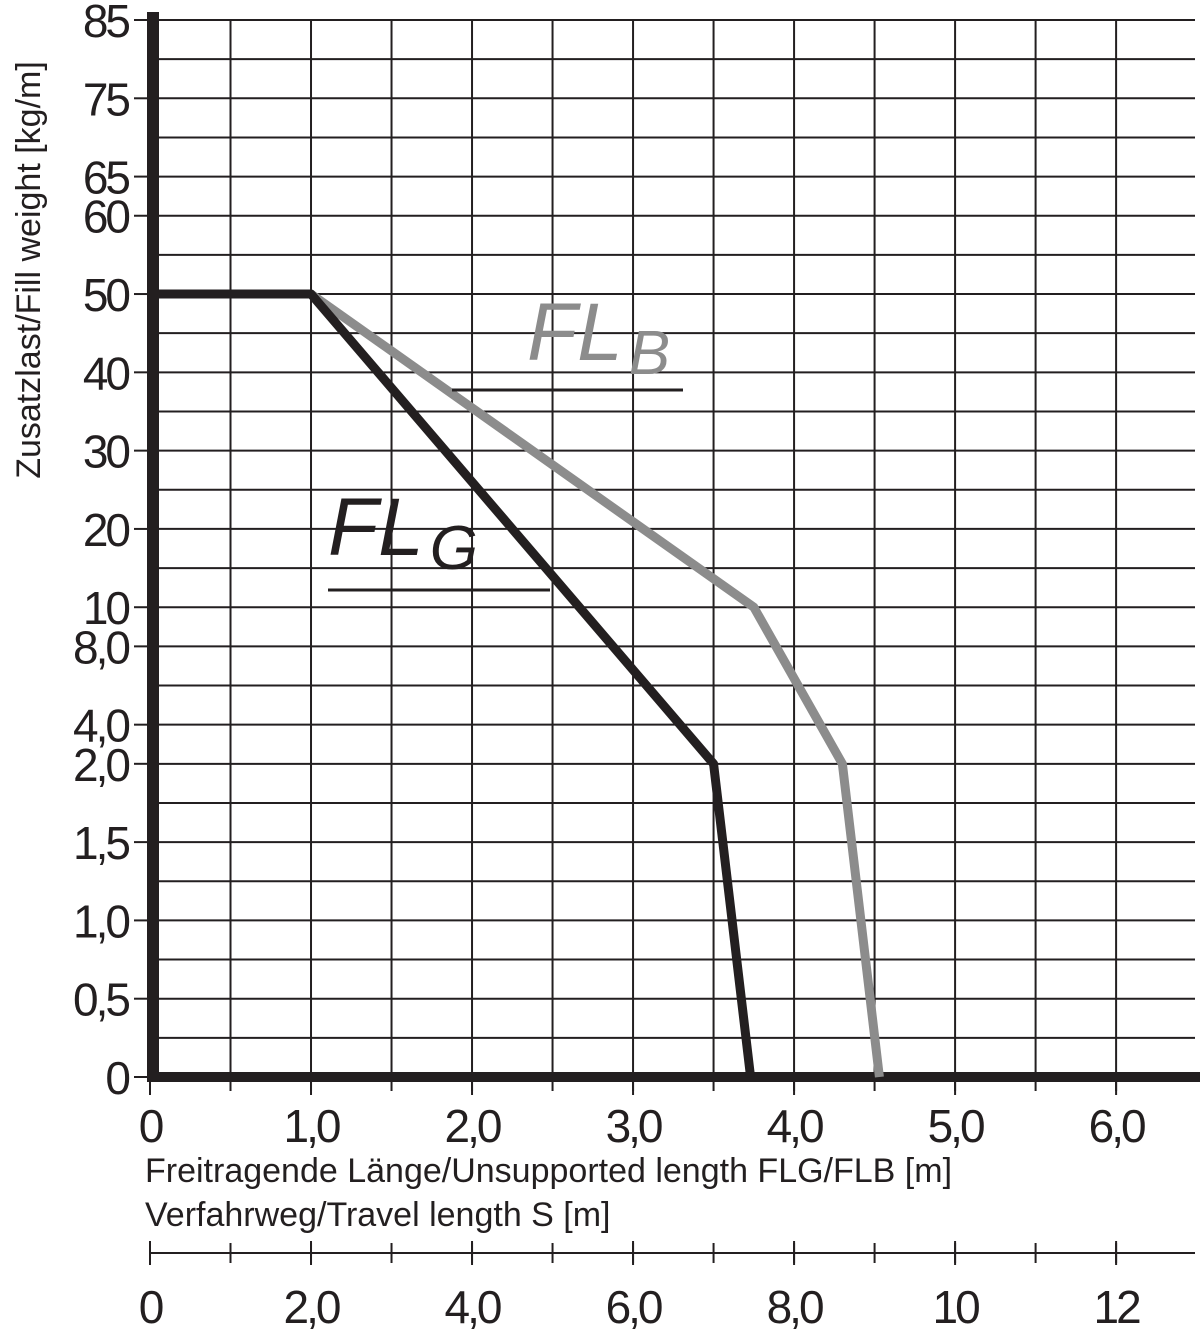  What do you see at coordinates (795, 1126) in the screenshot?
I see `x-tick-label: 4,0` at bounding box center [795, 1126].